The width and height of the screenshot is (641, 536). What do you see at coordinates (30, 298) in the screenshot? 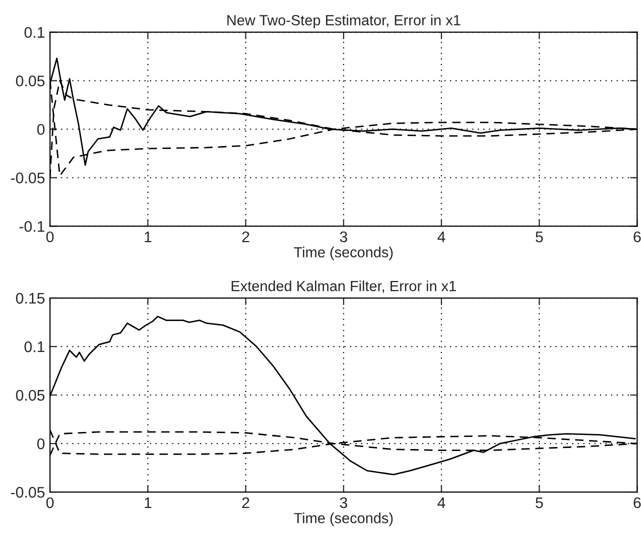
I see `y-tick-label: 0.15` at bounding box center [30, 298].